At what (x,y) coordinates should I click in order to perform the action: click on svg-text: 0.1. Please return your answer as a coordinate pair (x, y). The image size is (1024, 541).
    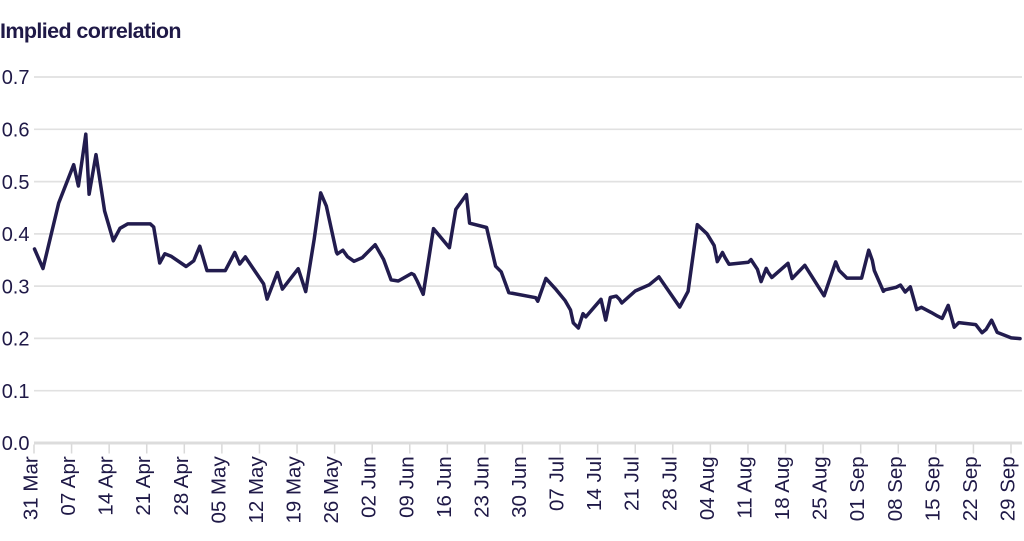
    Looking at the image, I should click on (16, 392).